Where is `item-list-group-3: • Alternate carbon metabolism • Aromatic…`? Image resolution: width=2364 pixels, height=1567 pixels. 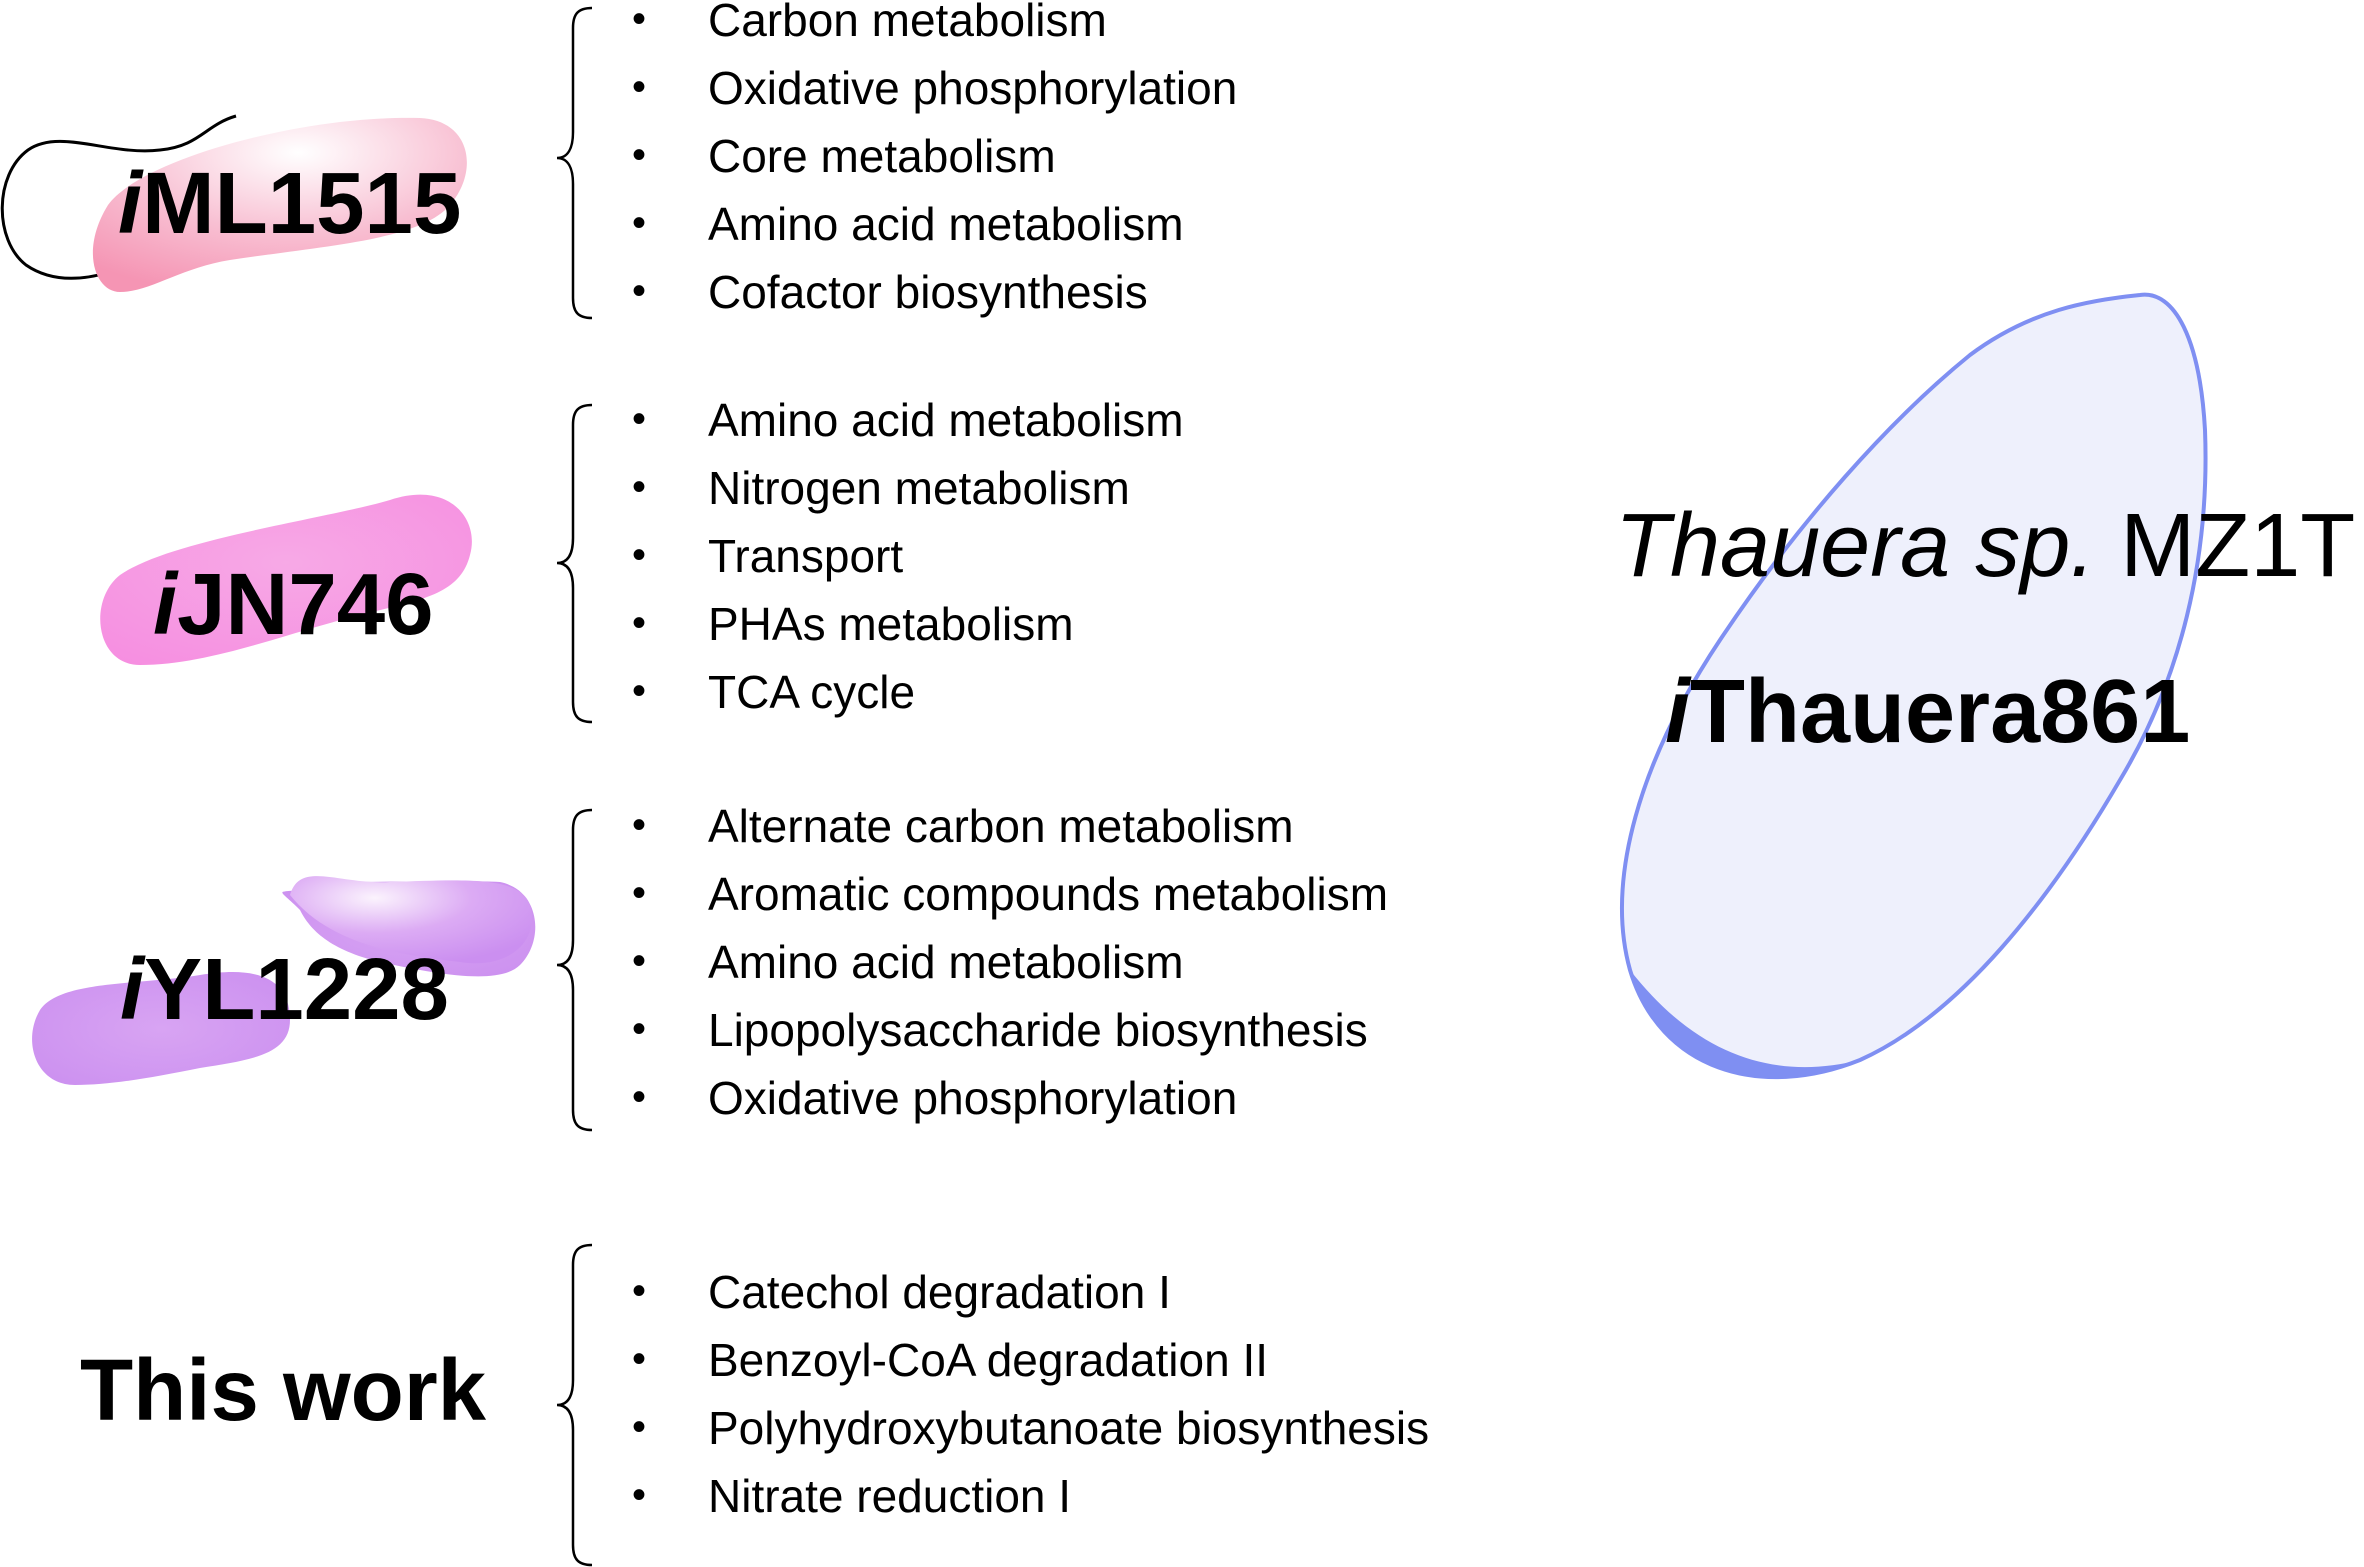
item-list-group-3: • Alternate carbon metabolism • Aromatic… is located at coordinates (1010, 962).